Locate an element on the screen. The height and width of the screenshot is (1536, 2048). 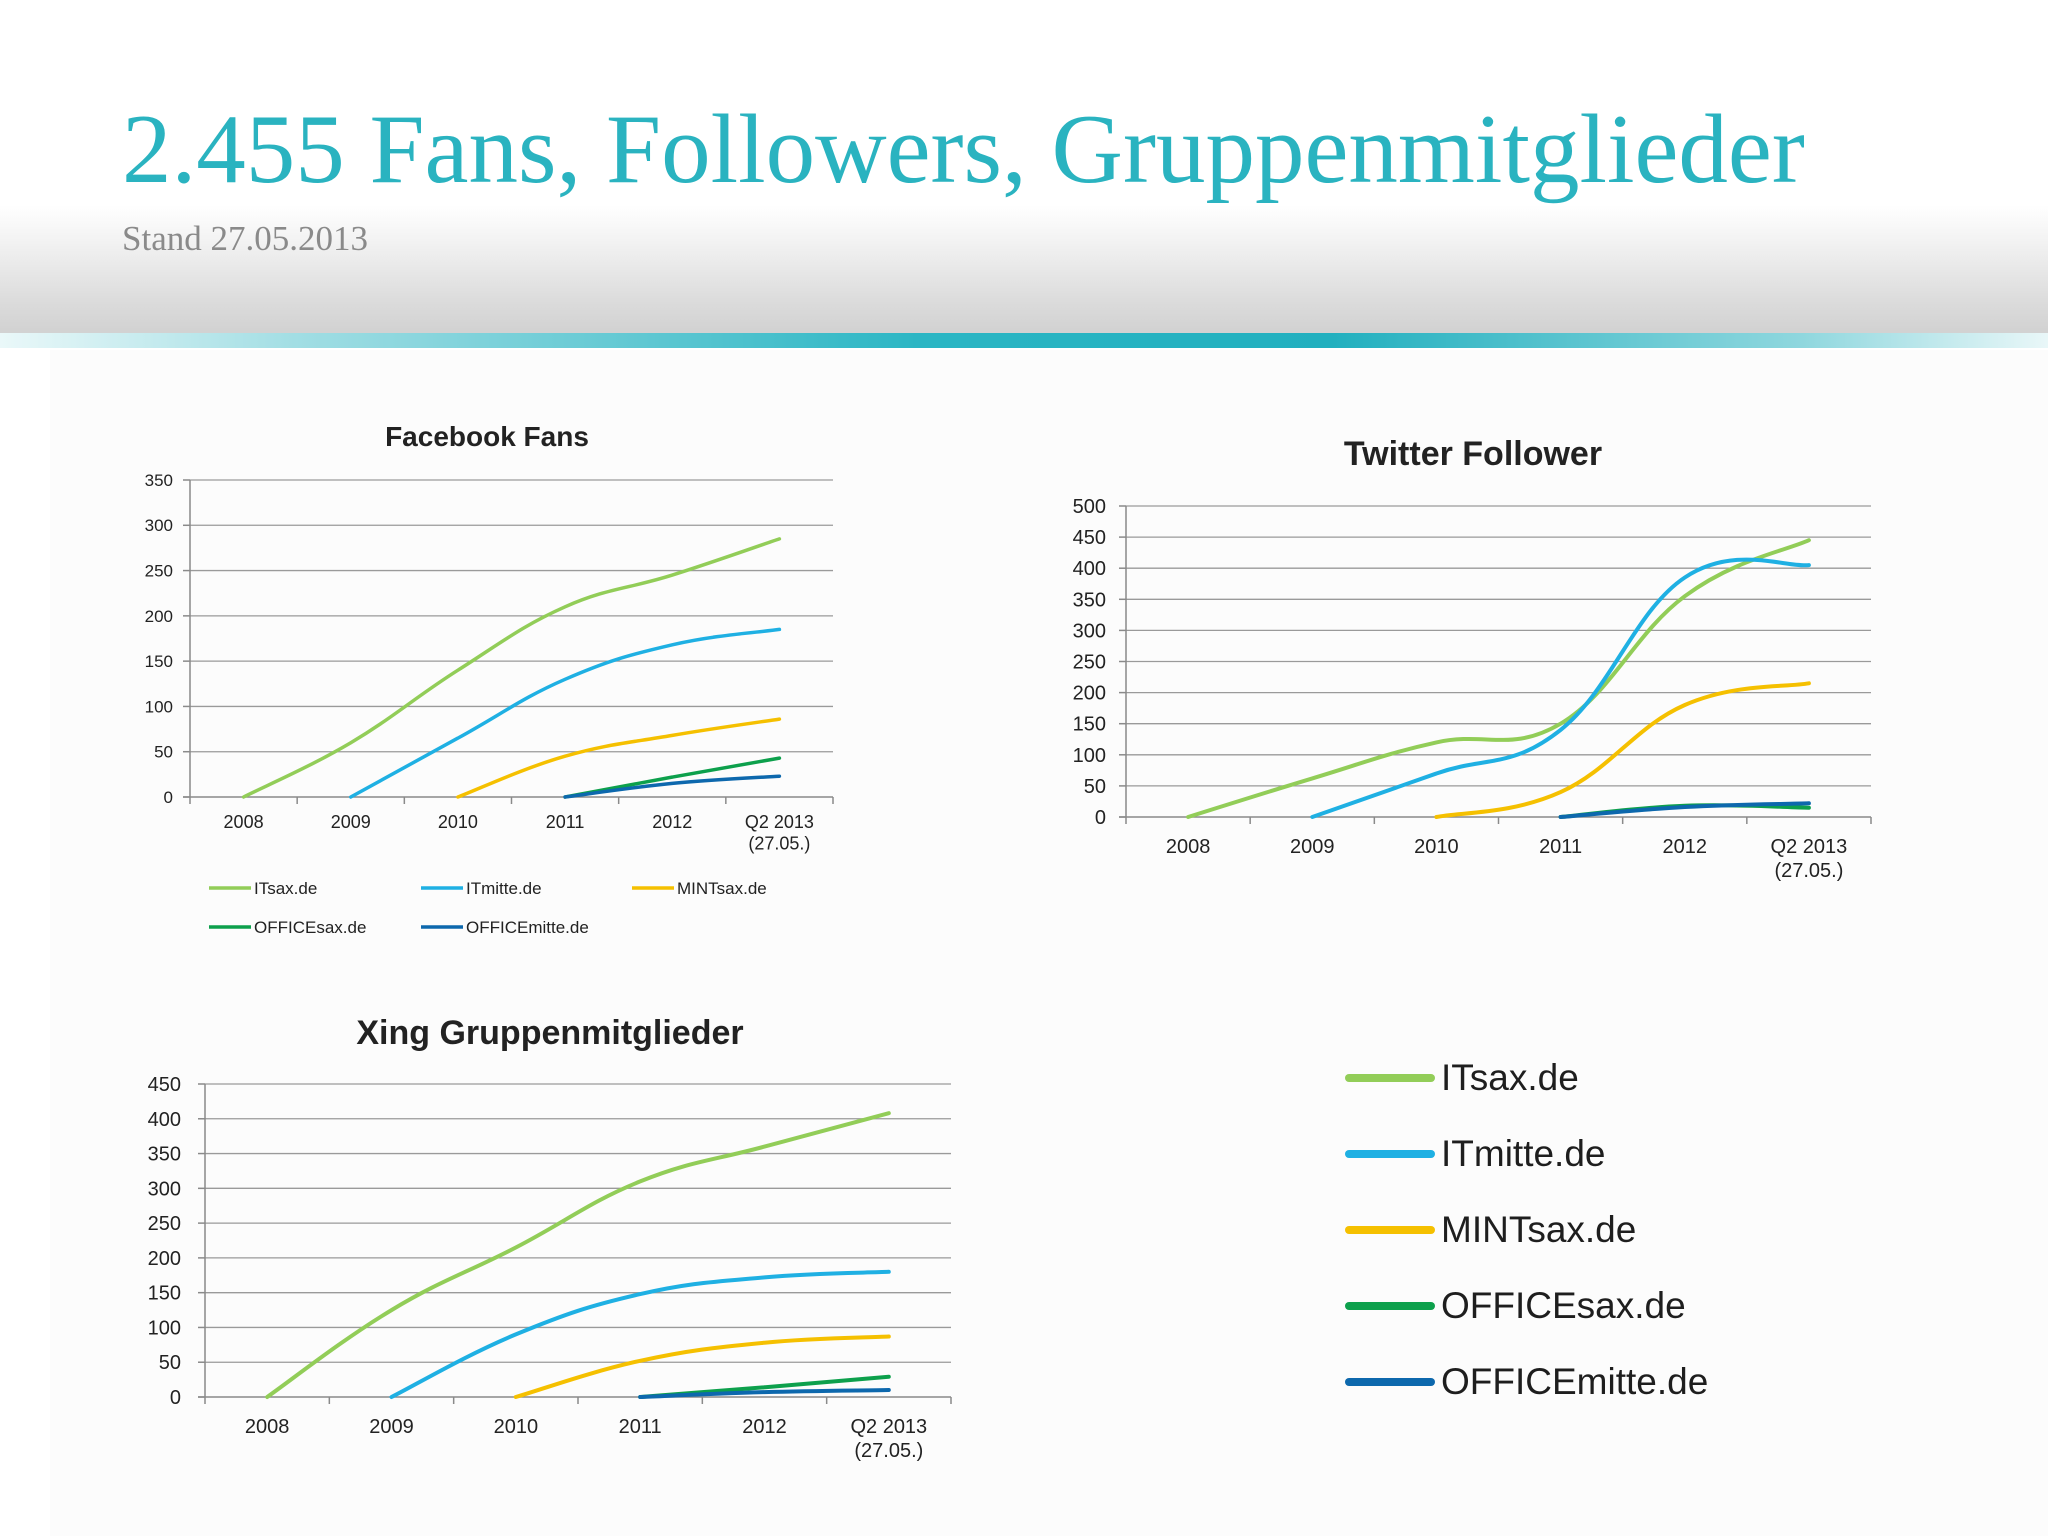
twitter-follower-title: Twitter Follower is located at coordinates (1473, 454).